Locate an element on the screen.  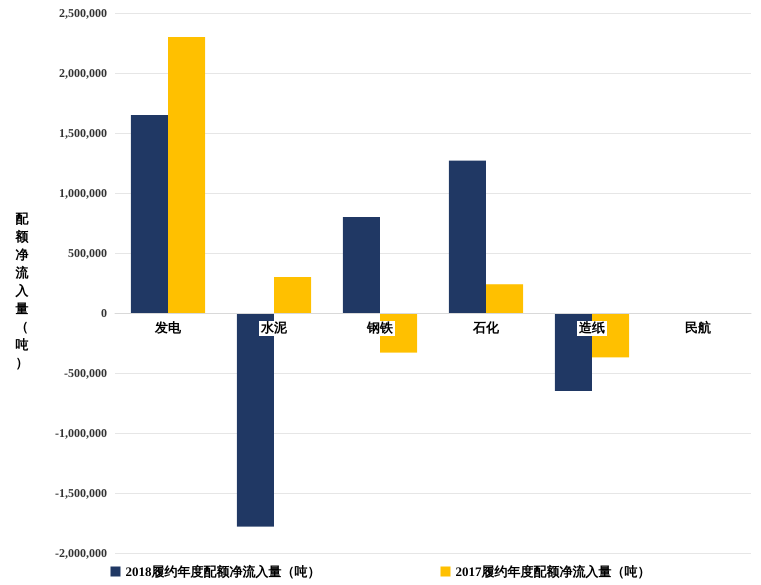
y-tick-label: -2,000,000 is located at coordinates (81, 553).